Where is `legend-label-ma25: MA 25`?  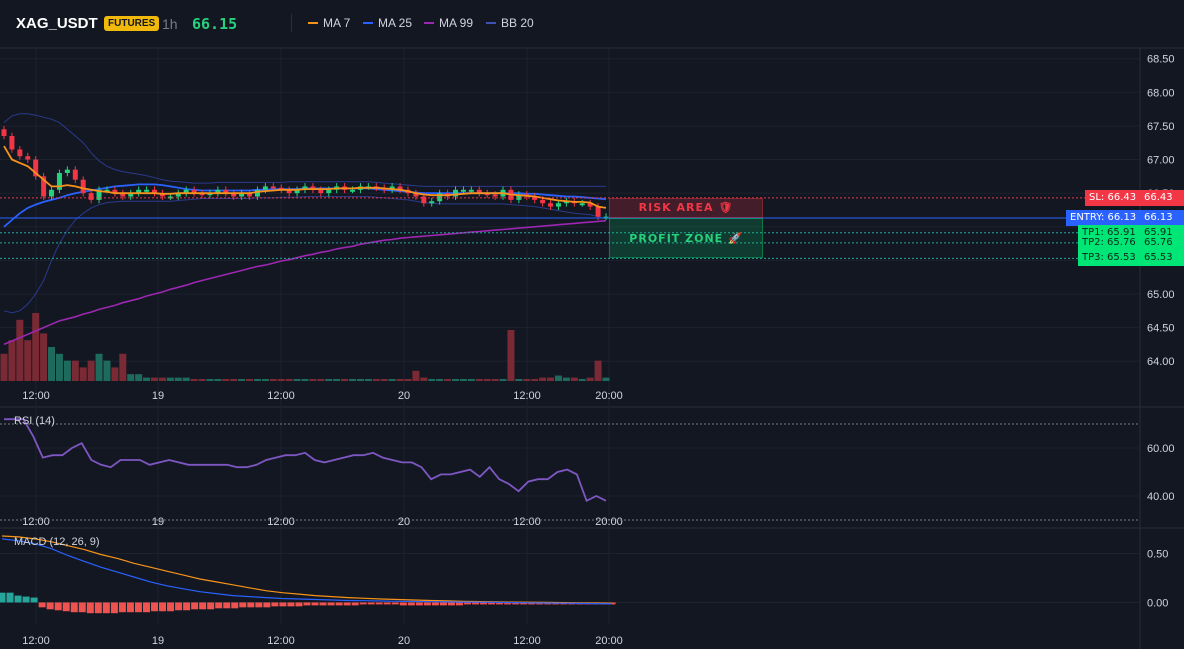
legend-label-ma25: MA 25 is located at coordinates (395, 23).